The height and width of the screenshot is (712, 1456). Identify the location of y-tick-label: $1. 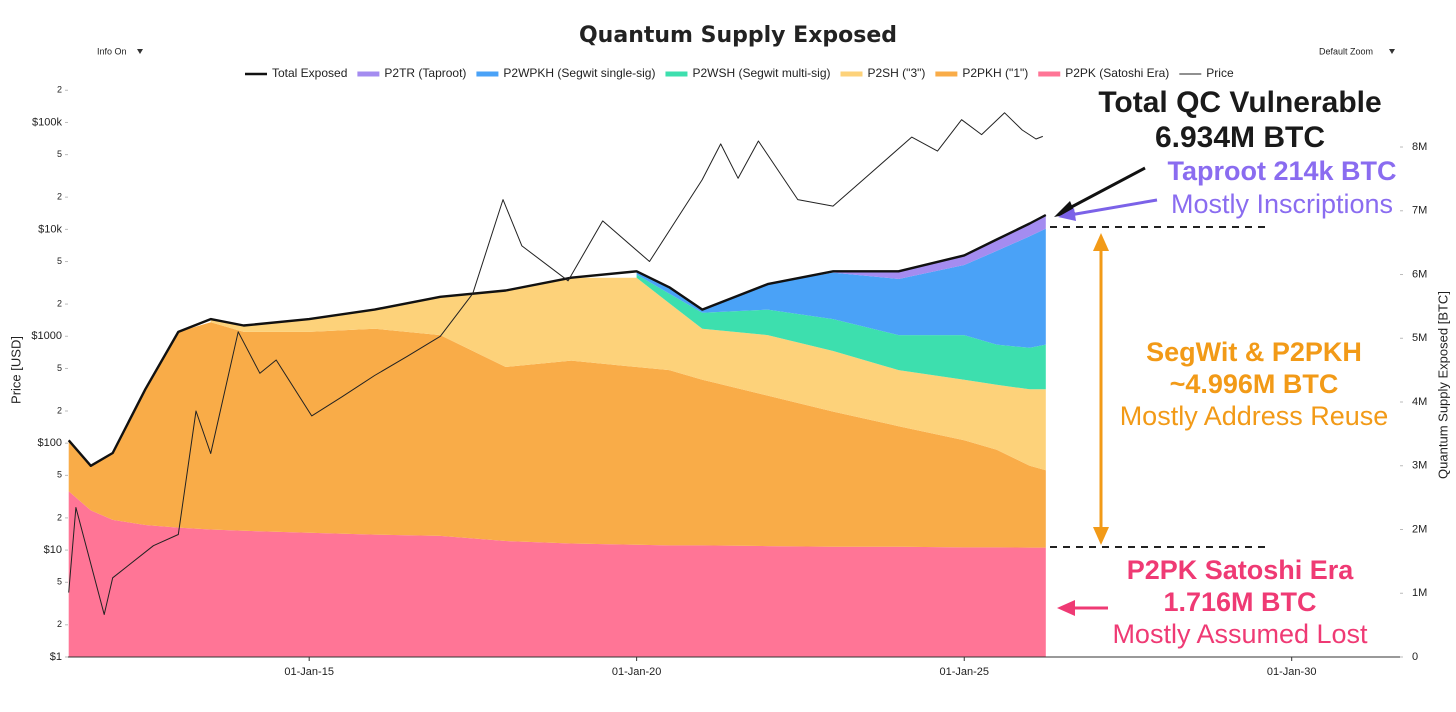
(56, 657).